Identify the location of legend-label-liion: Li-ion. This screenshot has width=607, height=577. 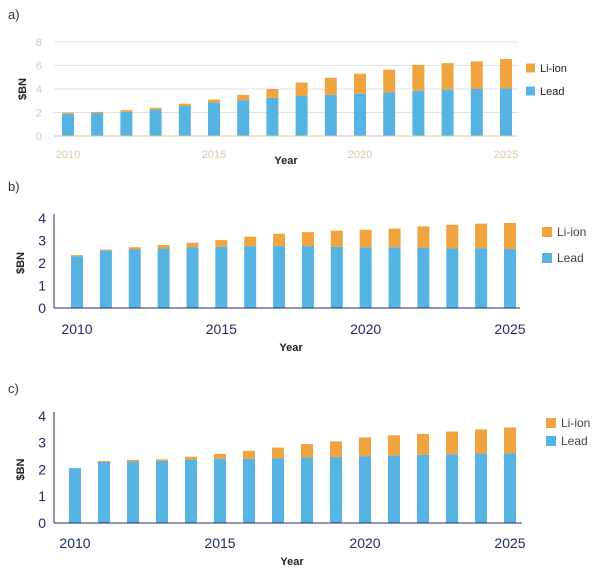
(571, 232).